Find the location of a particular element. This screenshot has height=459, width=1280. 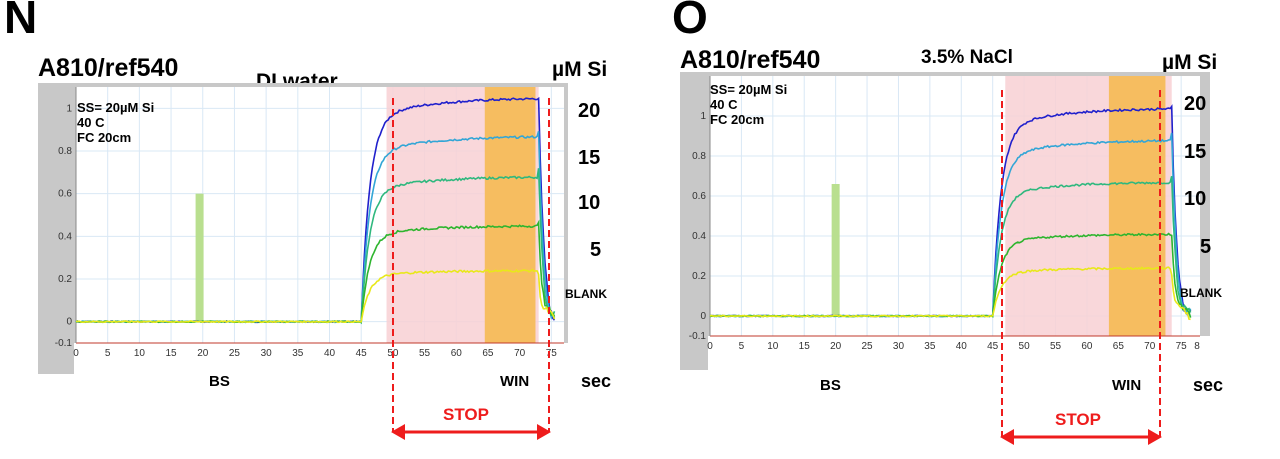

condition-label: 3.5% NaCl is located at coordinates (967, 57).